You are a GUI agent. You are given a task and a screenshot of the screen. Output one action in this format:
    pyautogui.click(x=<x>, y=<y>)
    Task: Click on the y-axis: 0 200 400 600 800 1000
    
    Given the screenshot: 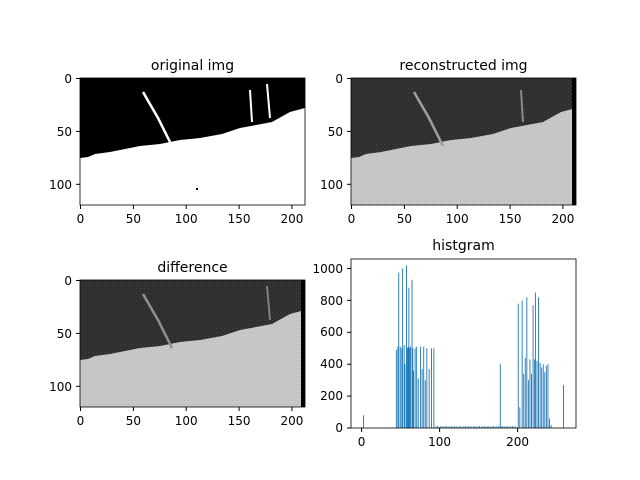 What is the action you would take?
    pyautogui.click(x=331, y=348)
    